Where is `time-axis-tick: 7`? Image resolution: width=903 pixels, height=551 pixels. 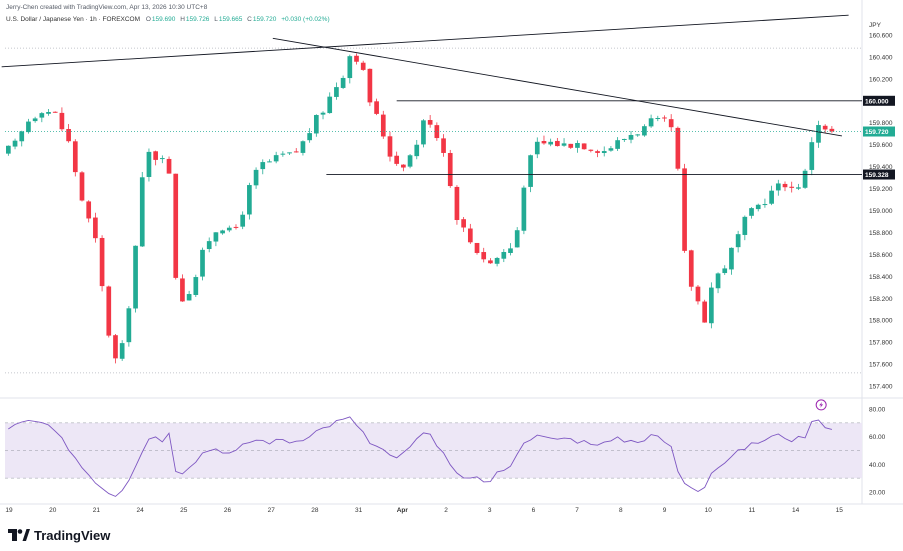
time-axis-tick: 7 is located at coordinates (577, 510).